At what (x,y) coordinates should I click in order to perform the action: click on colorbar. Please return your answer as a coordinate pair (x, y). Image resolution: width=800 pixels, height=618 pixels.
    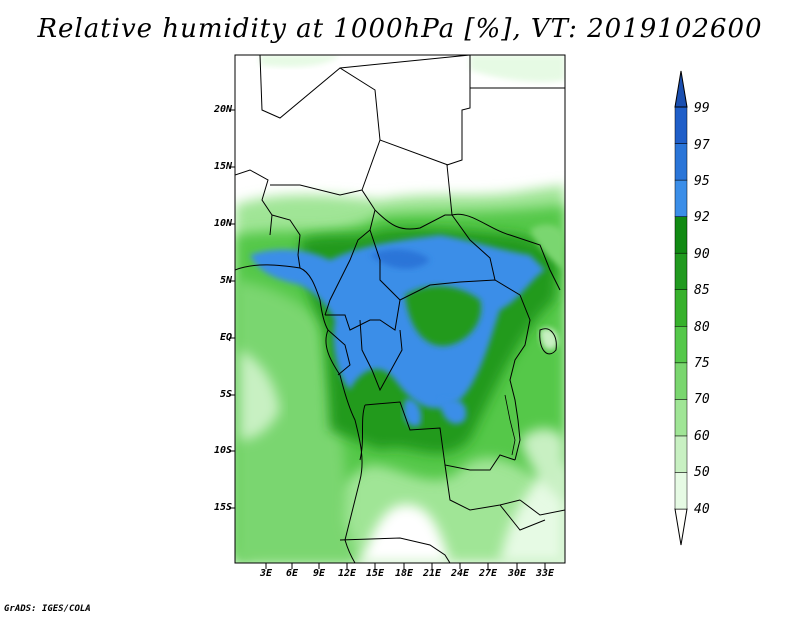
    Looking at the image, I should click on (681, 308).